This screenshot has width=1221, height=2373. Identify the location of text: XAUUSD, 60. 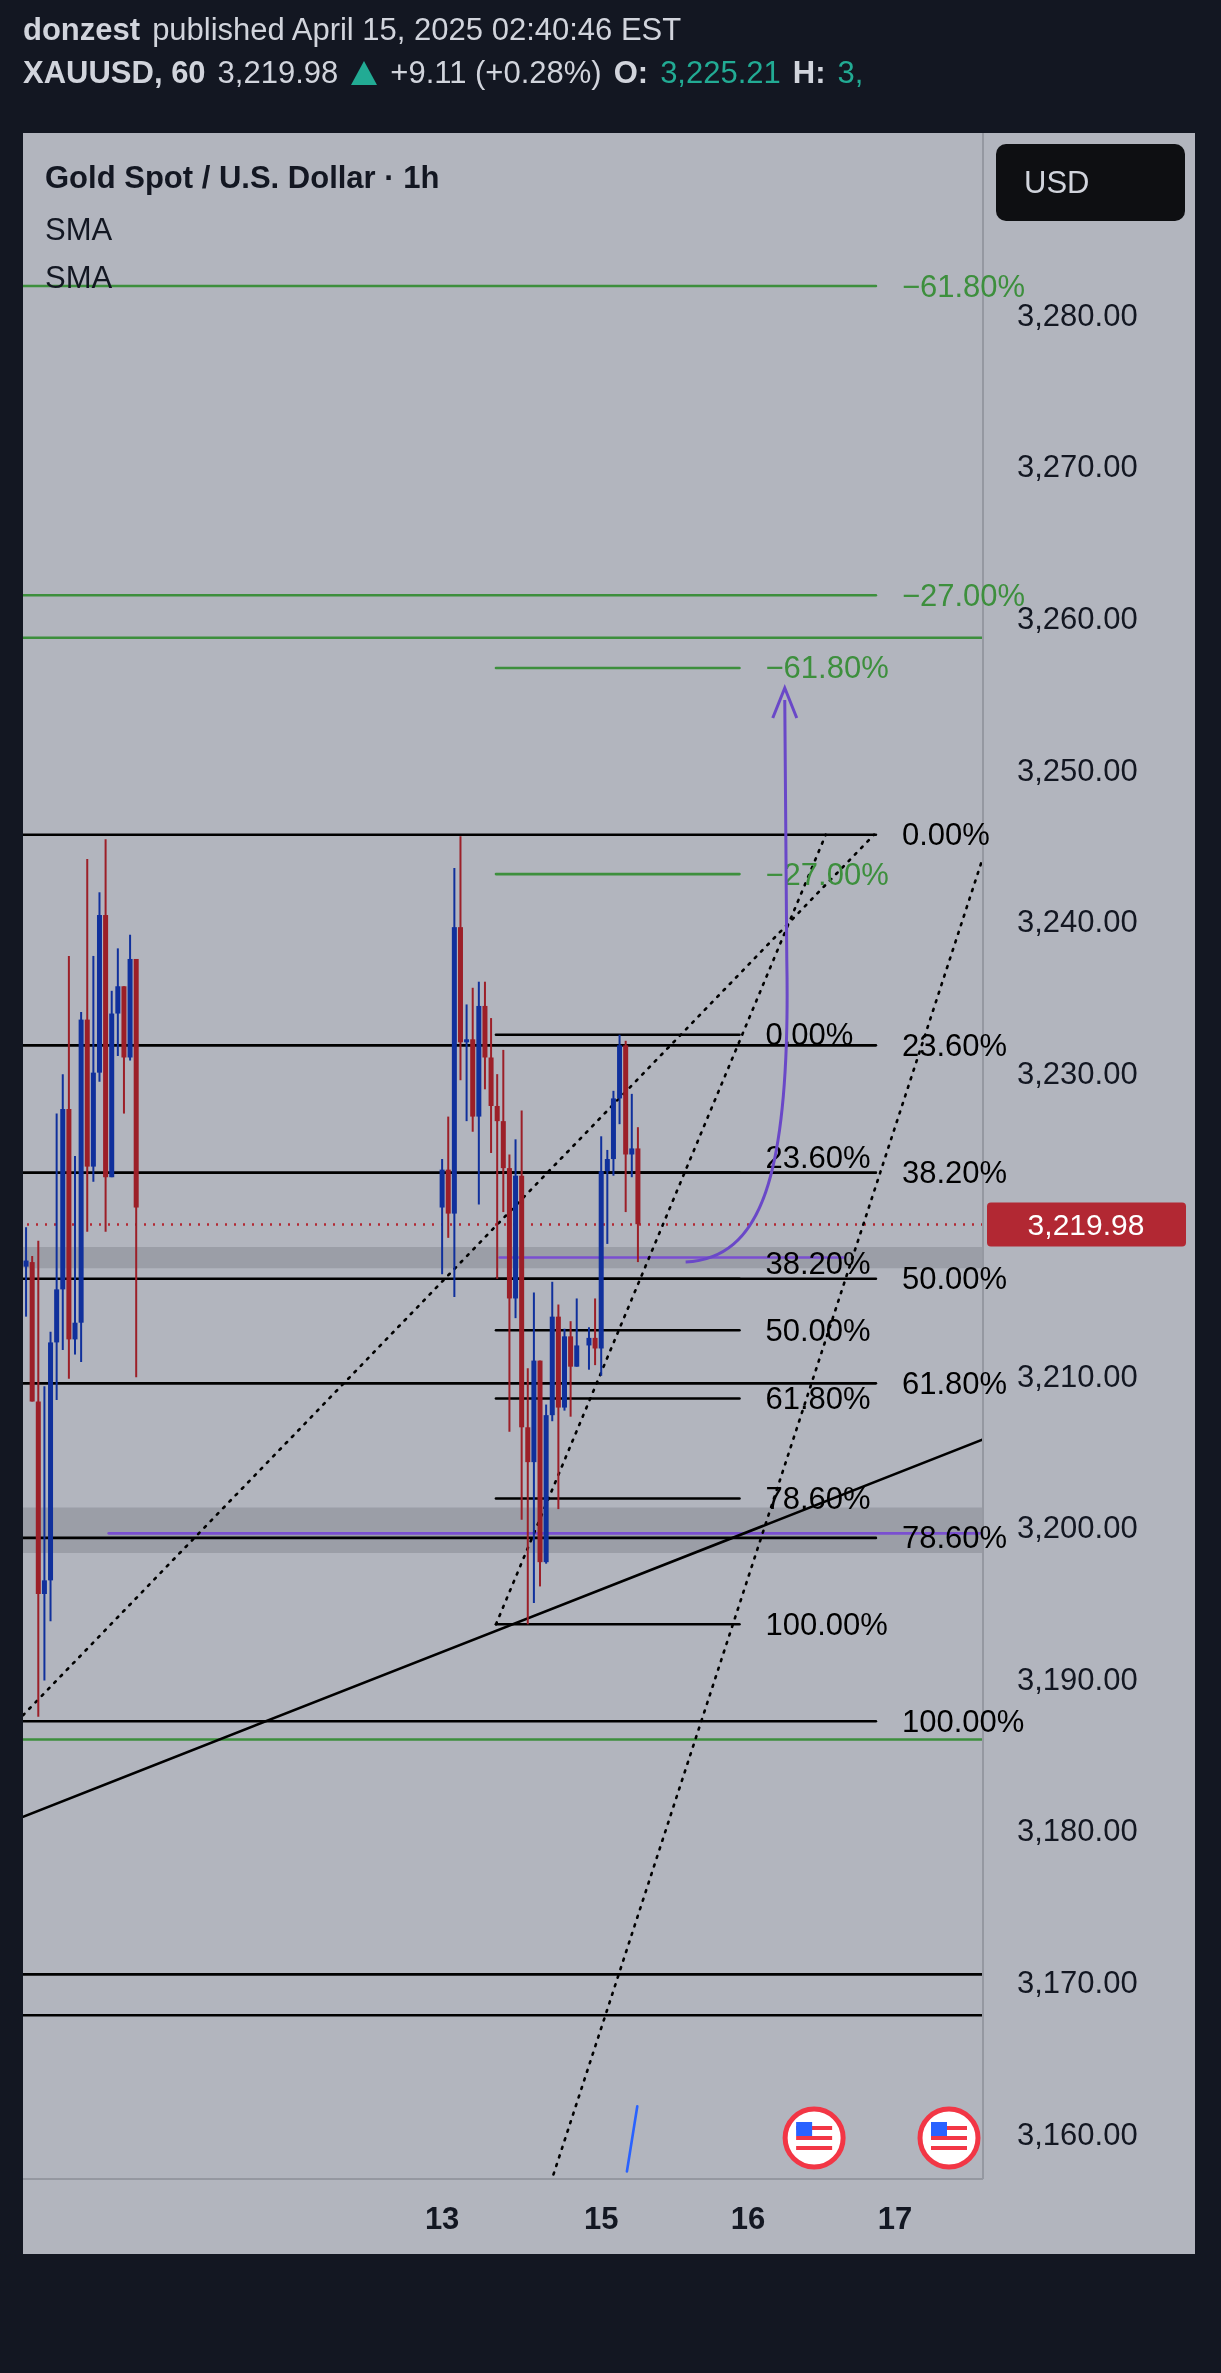
(114, 73).